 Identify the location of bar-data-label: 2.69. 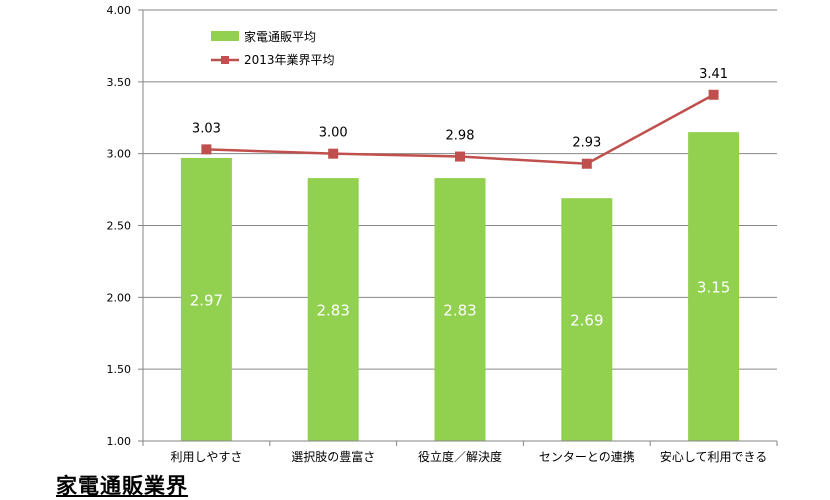
(586, 321).